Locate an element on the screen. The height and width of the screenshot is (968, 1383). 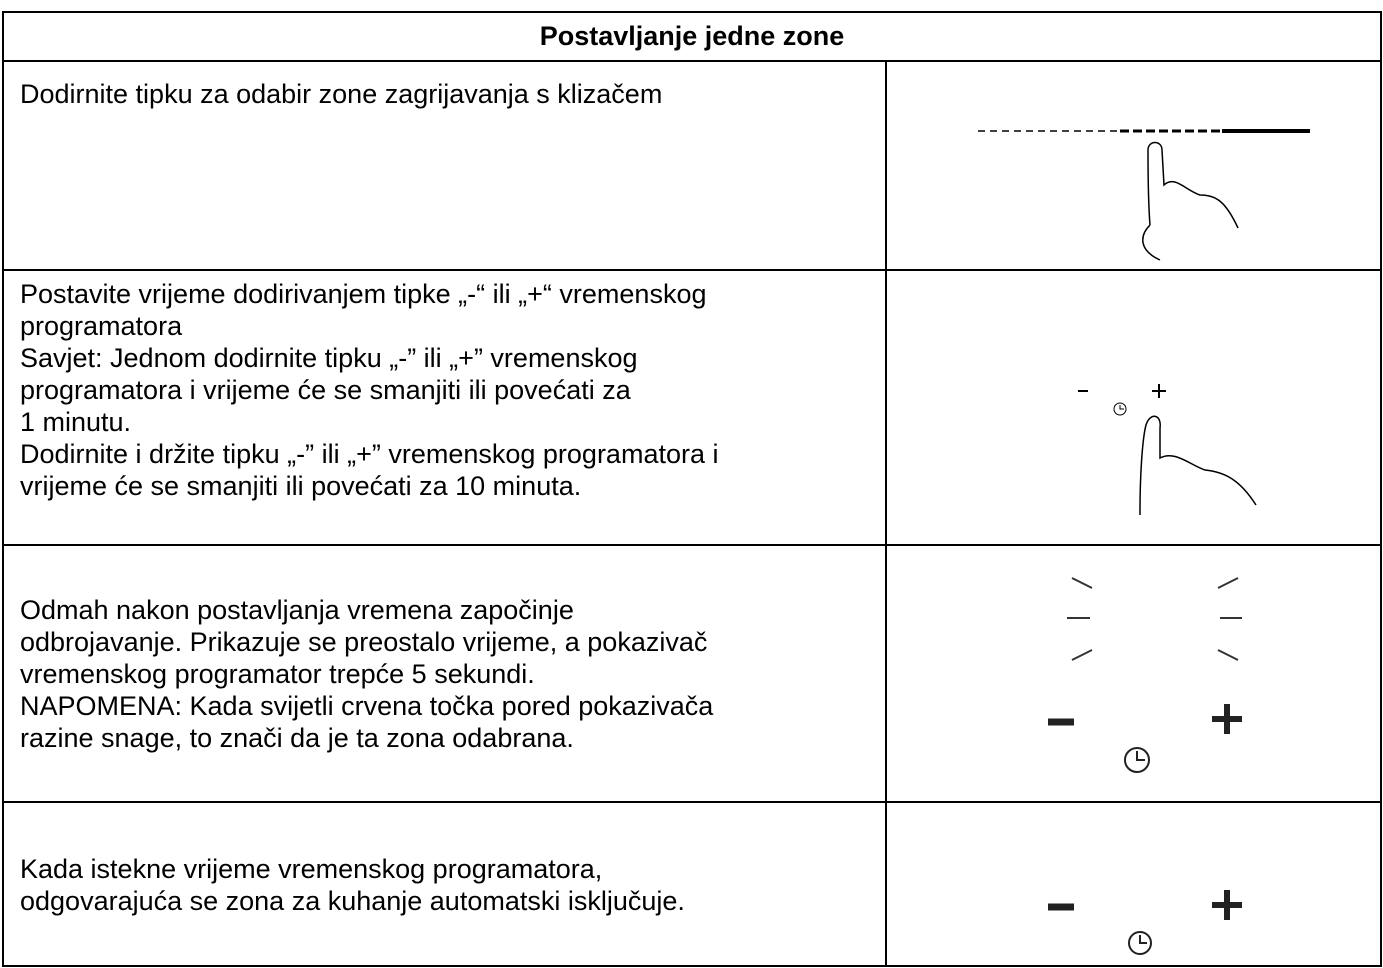
cell-text: 1 minutu. is located at coordinates (76, 422).